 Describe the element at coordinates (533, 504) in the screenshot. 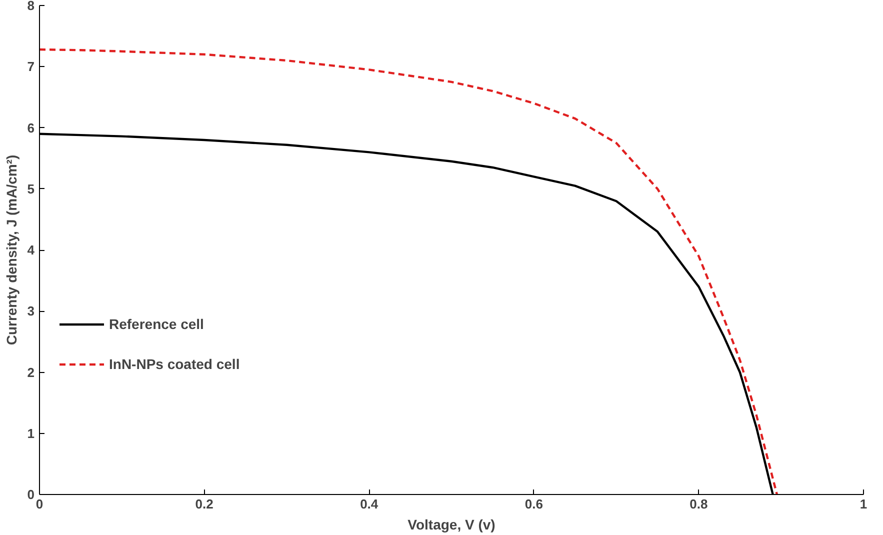

I see `x-tick-label: 0.6` at that location.